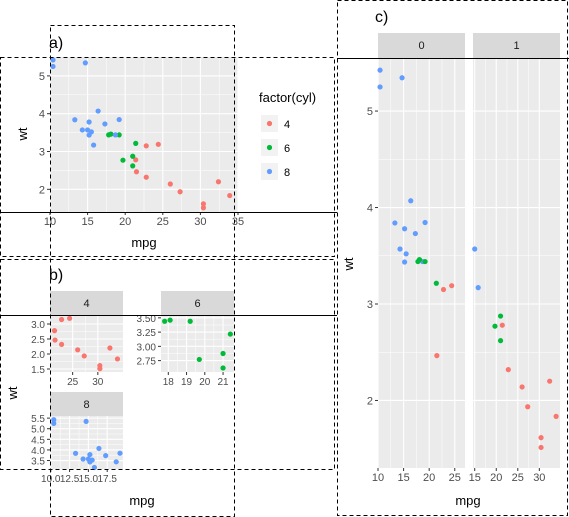  I want to click on c-facet-0-tick-label-x: 10, so click(378, 478).